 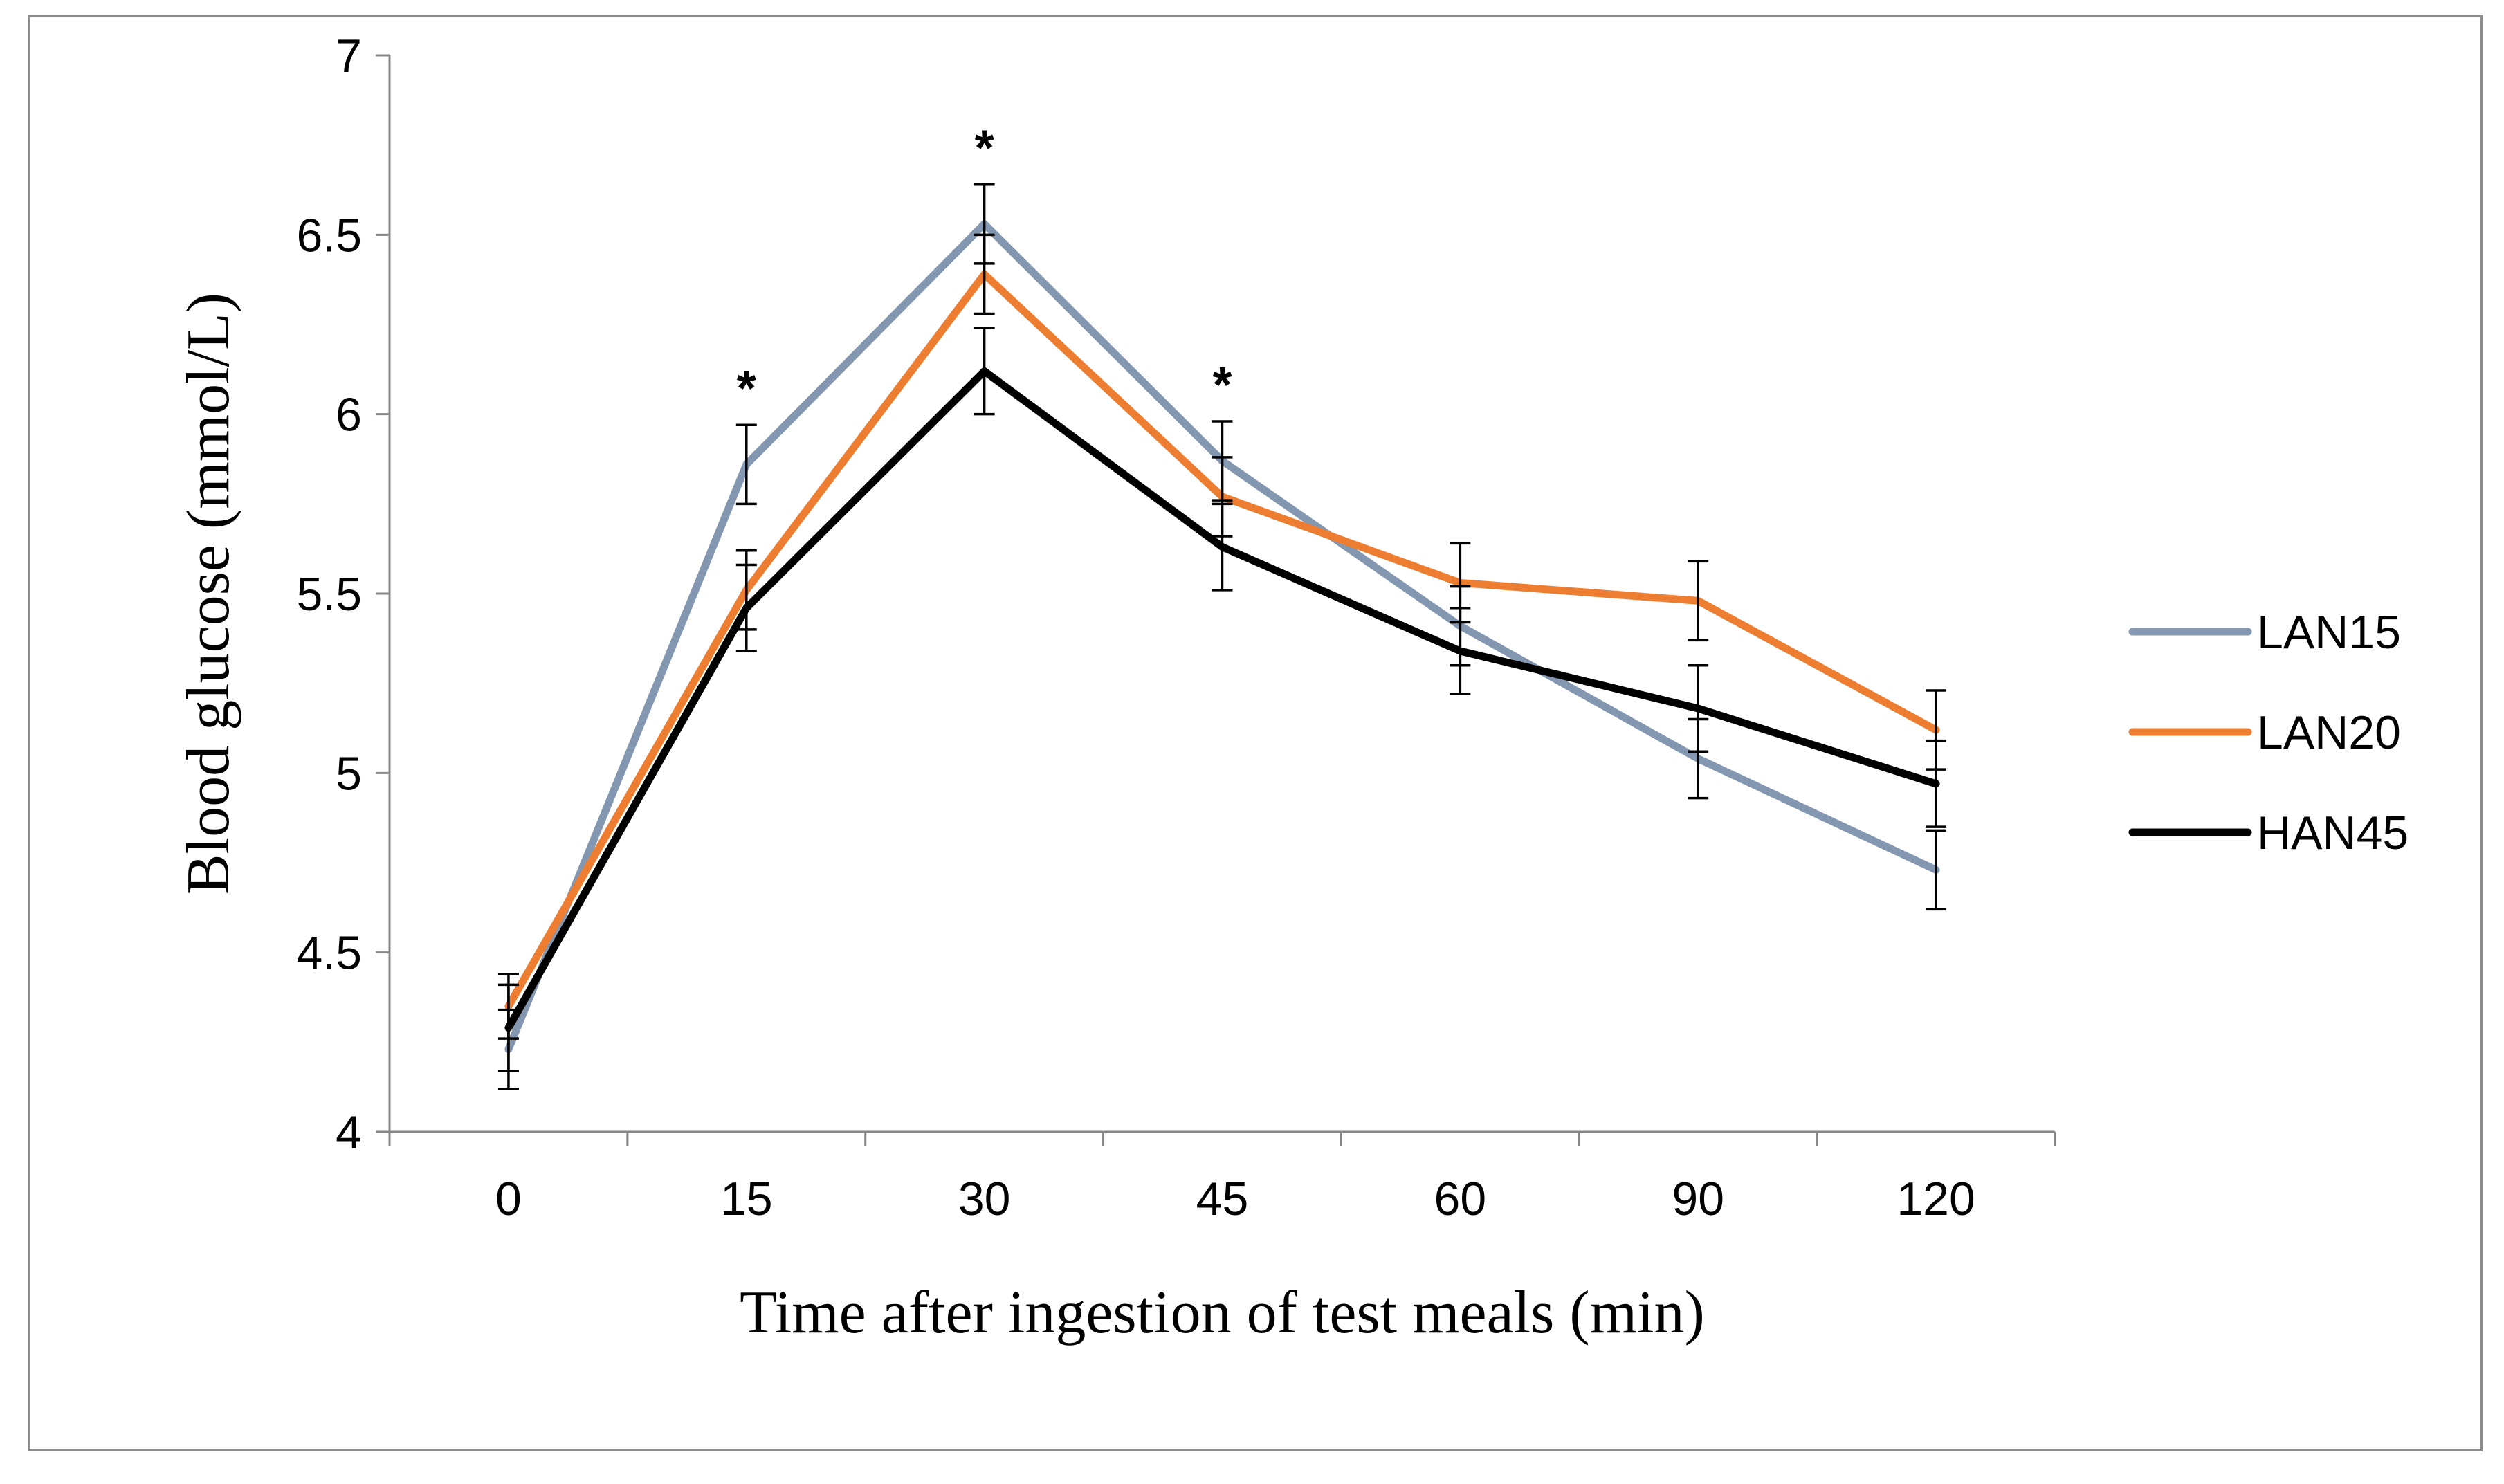 What do you see at coordinates (1698, 1199) in the screenshot?
I see `x-tick-label: 90` at bounding box center [1698, 1199].